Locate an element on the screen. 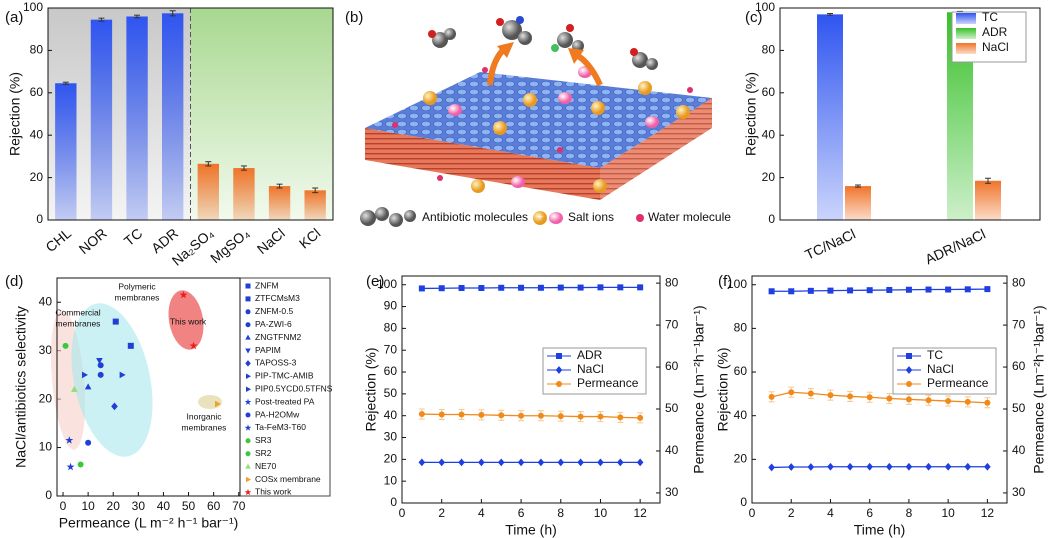 The image size is (1050, 538). y2-tick-label: 40 is located at coordinates (1019, 450).